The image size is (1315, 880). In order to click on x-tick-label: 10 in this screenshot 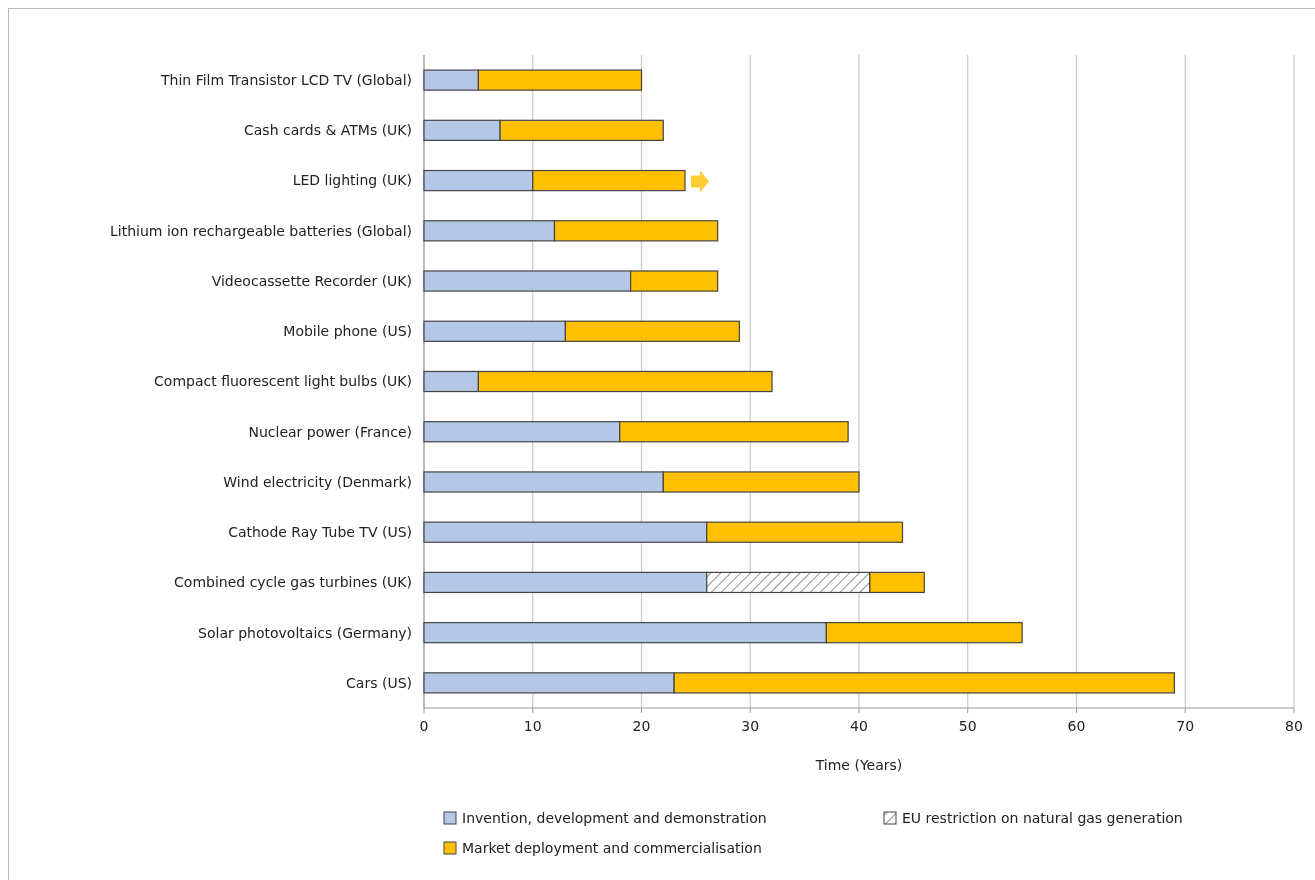, I will do `click(532, 726)`.